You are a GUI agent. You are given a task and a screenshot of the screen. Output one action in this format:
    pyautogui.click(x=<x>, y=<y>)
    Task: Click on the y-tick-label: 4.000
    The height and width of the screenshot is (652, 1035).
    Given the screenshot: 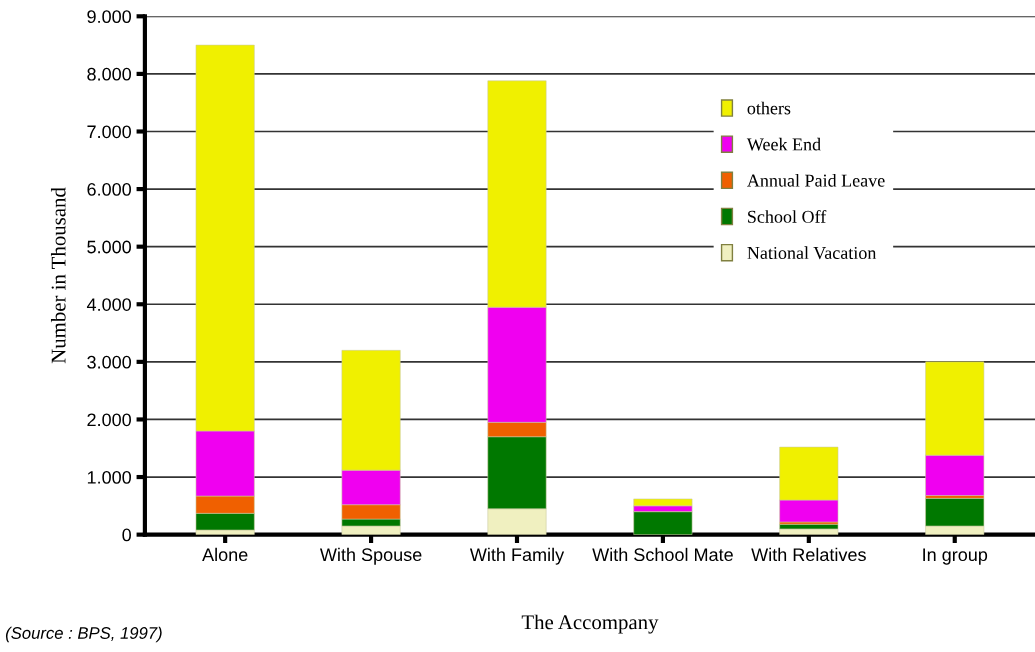 What is the action you would take?
    pyautogui.click(x=108, y=304)
    